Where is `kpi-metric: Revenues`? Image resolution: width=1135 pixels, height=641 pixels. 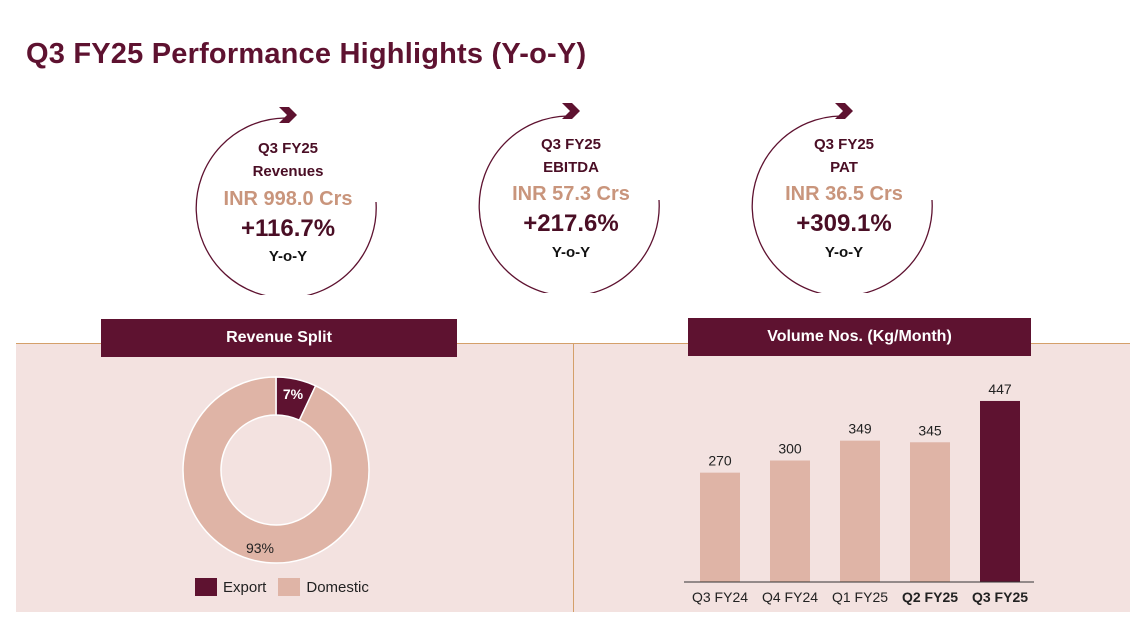 kpi-metric: Revenues is located at coordinates (288, 171).